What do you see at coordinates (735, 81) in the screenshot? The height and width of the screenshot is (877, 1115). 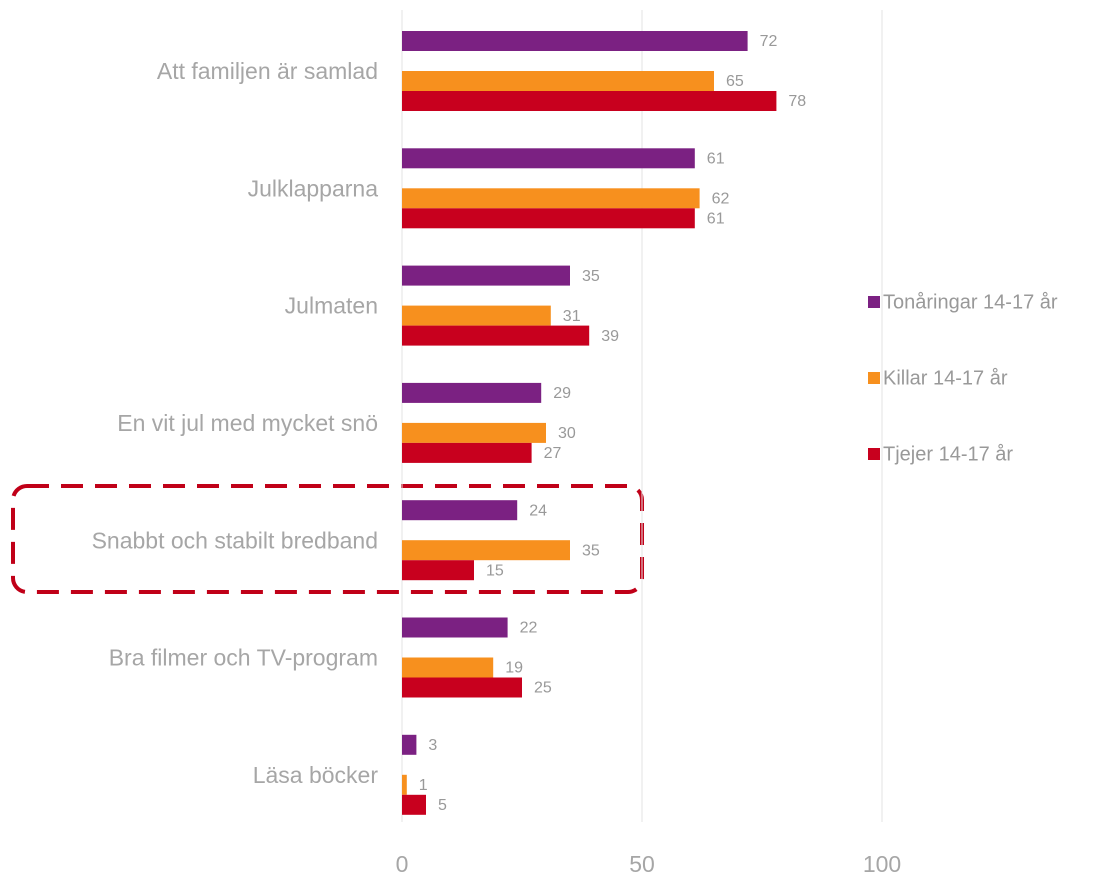 I see `value-label: 65` at bounding box center [735, 81].